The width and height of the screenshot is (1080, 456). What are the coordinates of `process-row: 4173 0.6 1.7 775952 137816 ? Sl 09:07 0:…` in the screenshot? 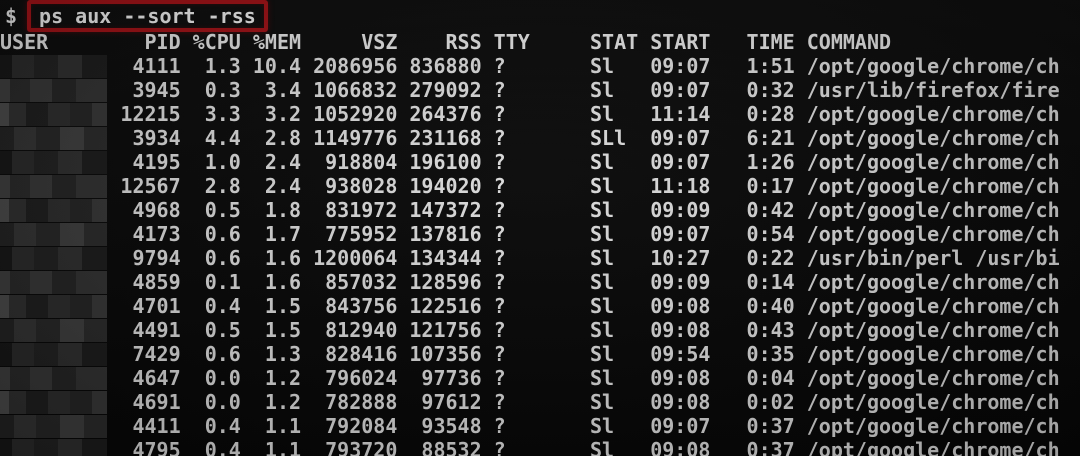 It's located at (540, 234).